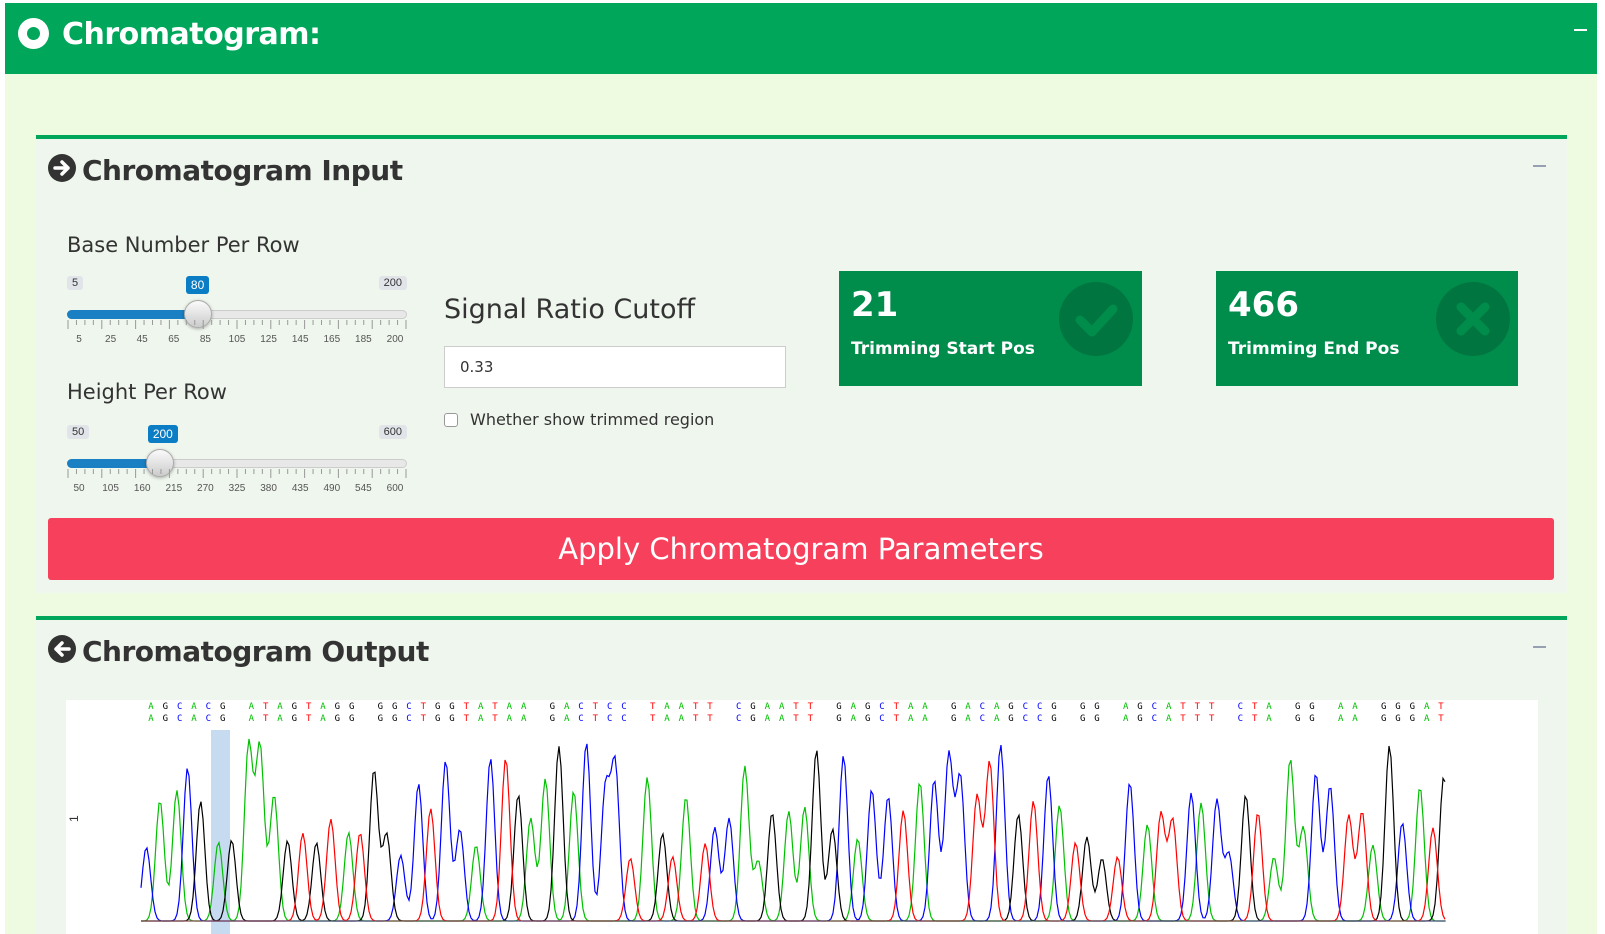 Image resolution: width=1605 pixels, height=934 pixels. What do you see at coordinates (451, 420) in the screenshot?
I see `show-trimmed-checkbox` at bounding box center [451, 420].